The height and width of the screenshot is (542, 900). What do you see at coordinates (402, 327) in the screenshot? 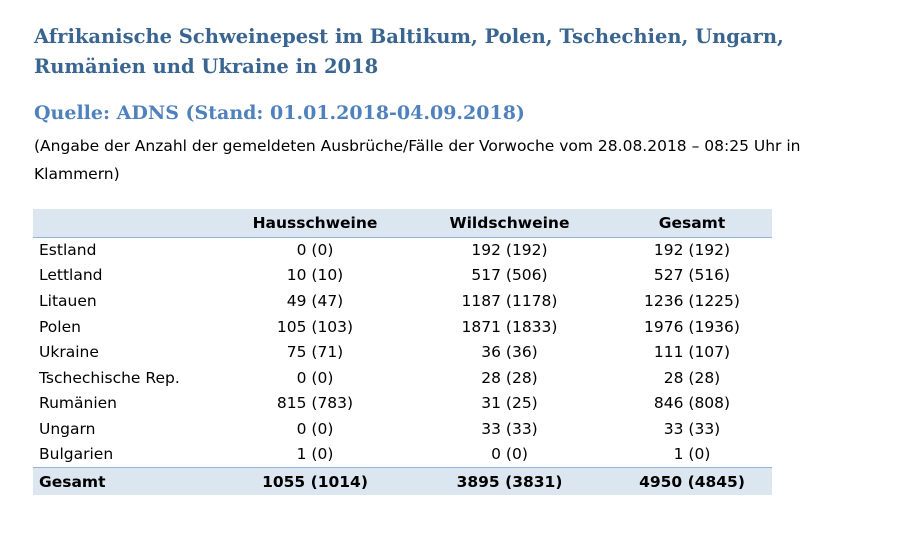
I see `table-row: Polen 105 (103) 1871 (1833) 1976 (1936)` at bounding box center [402, 327].